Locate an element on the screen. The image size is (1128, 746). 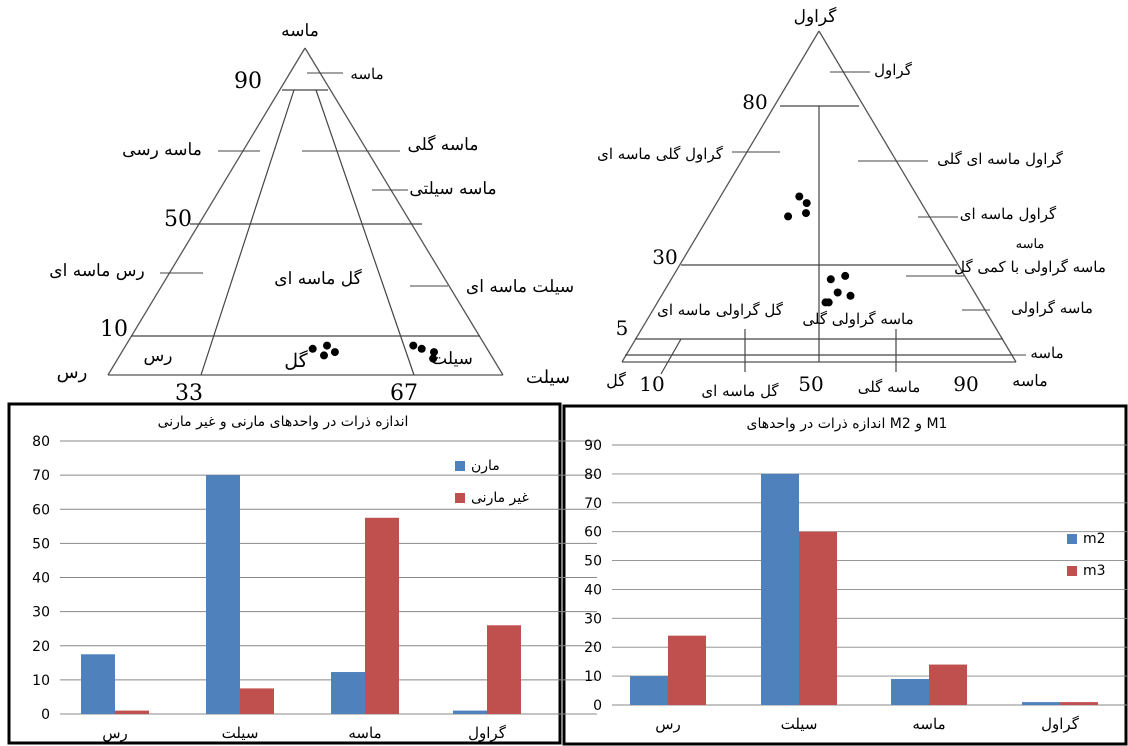
bar-غیر مارنی-0 is located at coordinates (132, 712).